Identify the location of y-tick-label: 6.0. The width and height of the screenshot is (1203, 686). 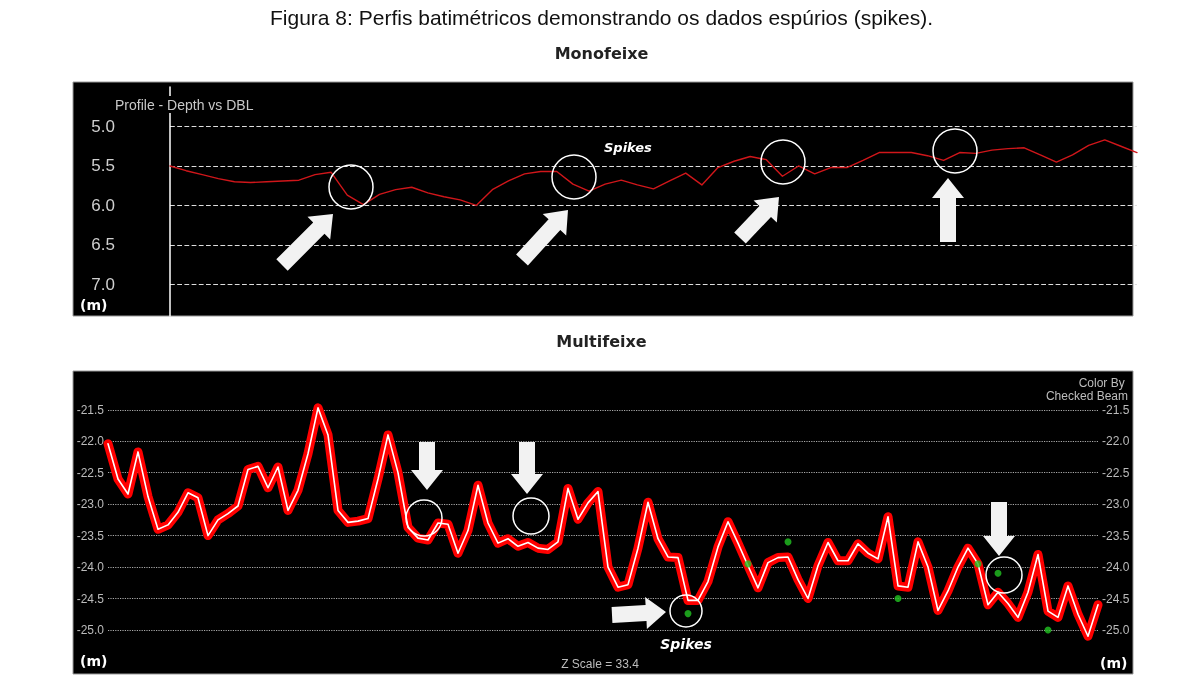
(103, 205).